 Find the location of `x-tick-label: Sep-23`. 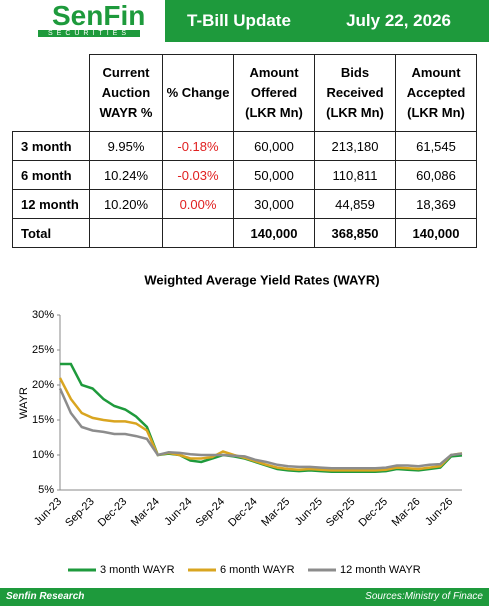

x-tick-label: Sep-23 is located at coordinates (80, 513).